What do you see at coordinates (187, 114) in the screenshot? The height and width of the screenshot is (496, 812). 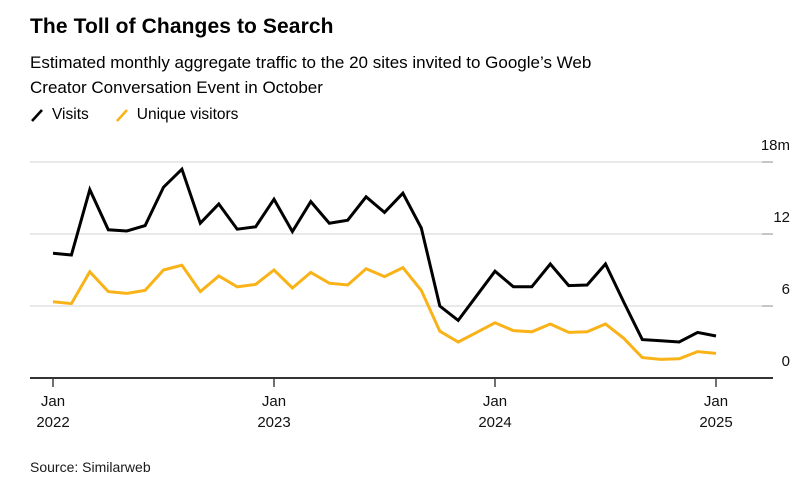 I see `legend-label-unique-visitors: Unique visitors` at bounding box center [187, 114].